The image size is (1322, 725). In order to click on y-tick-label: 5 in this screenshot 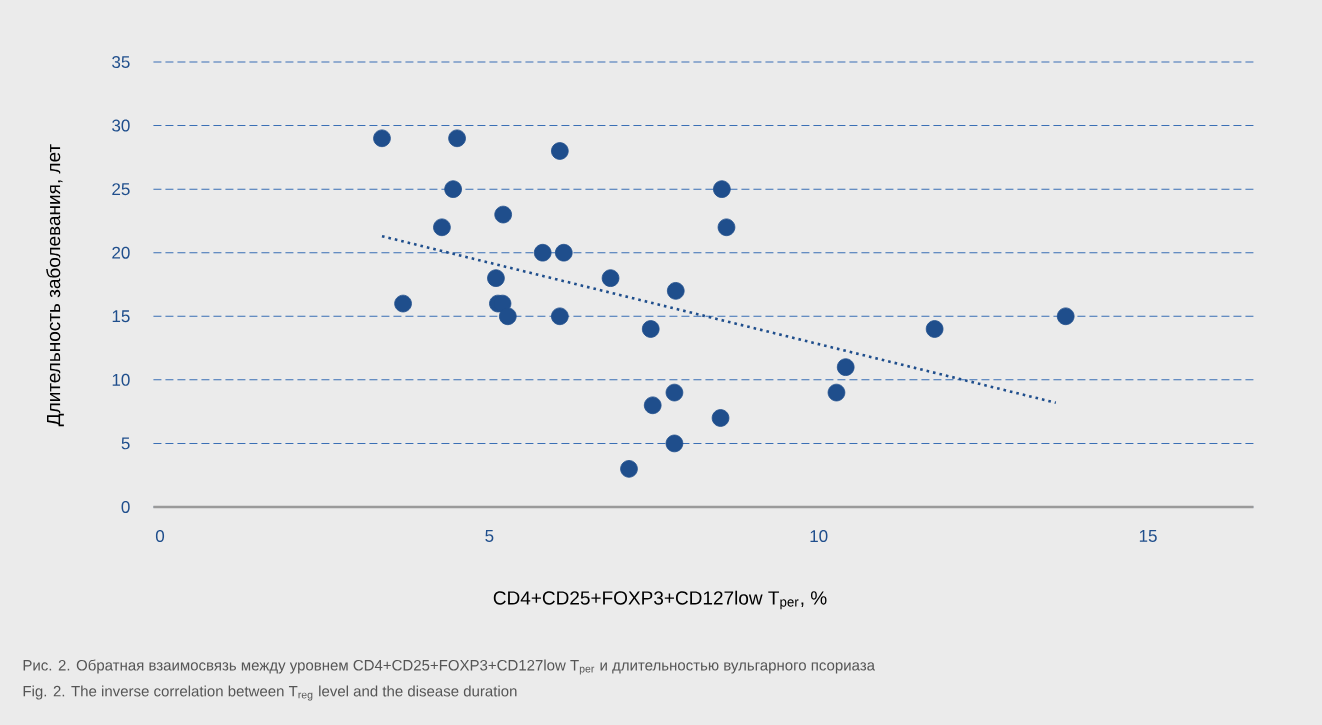, I will do `click(125, 443)`.